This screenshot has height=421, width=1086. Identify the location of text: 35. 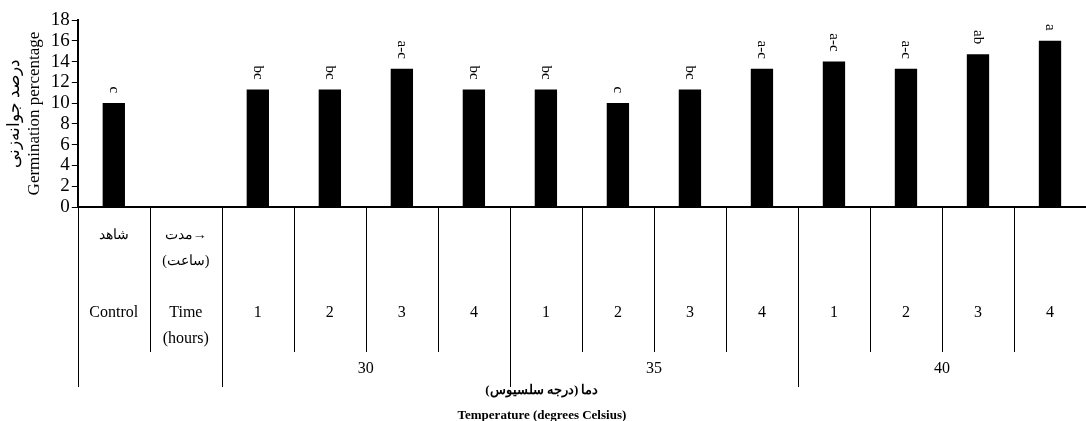
(653, 368).